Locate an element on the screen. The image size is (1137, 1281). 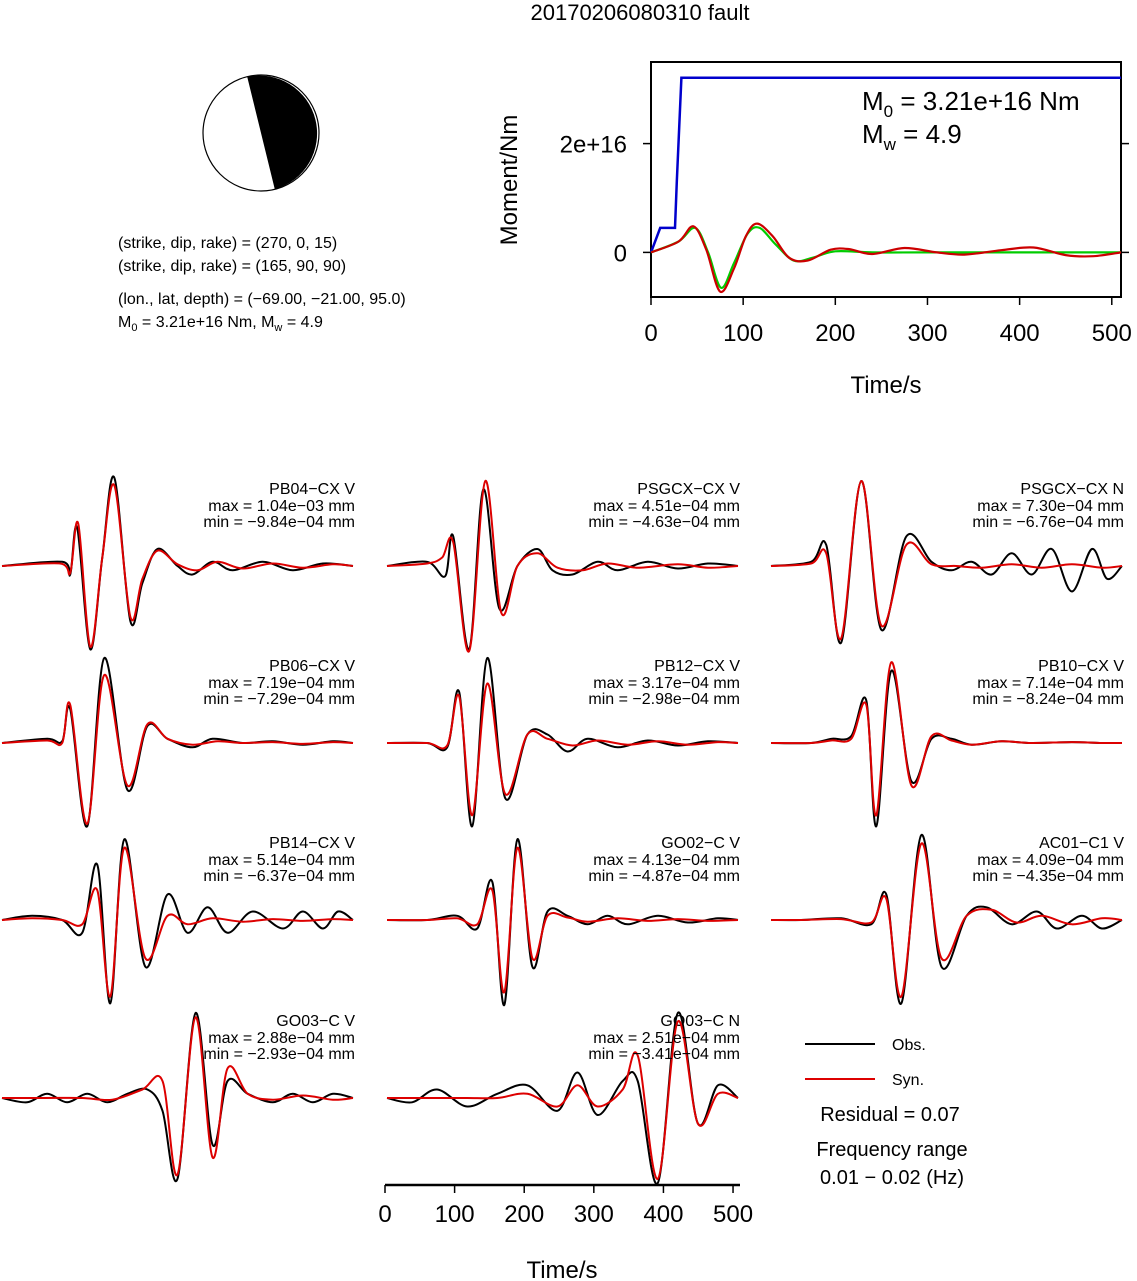
station-name: GO02−C V is located at coordinates (700, 843).